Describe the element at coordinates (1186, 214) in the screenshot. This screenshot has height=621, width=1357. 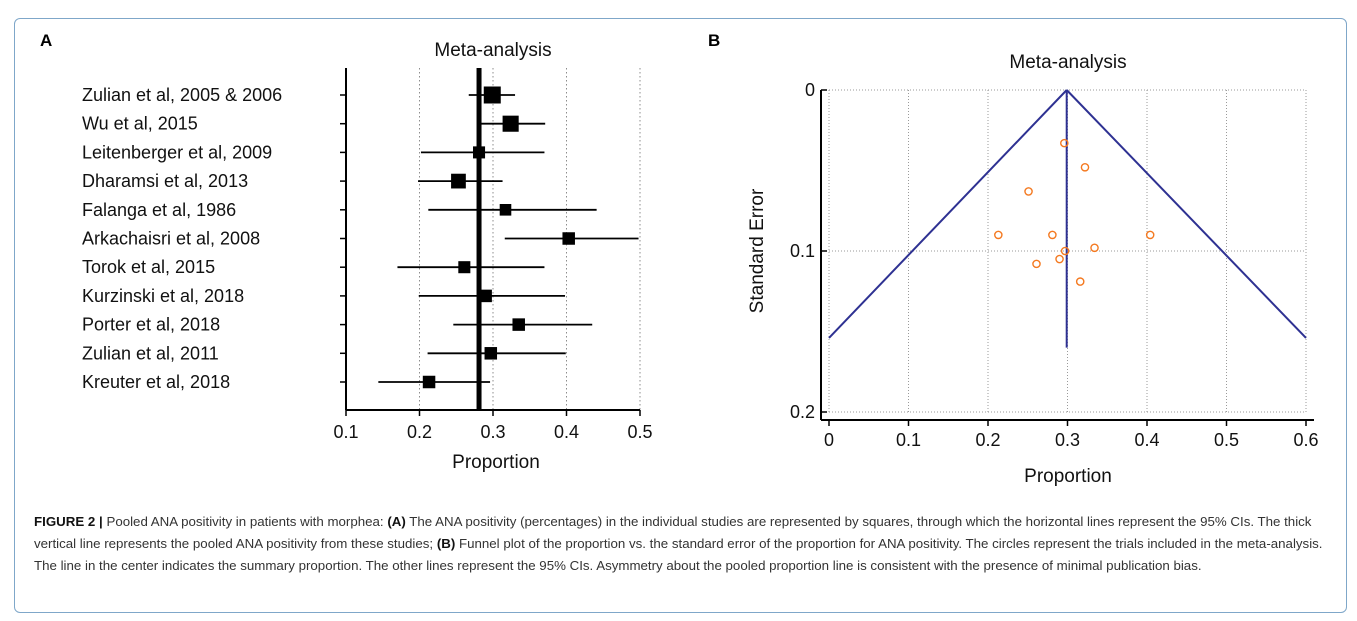
I see `funnel-ci-right-line` at that location.